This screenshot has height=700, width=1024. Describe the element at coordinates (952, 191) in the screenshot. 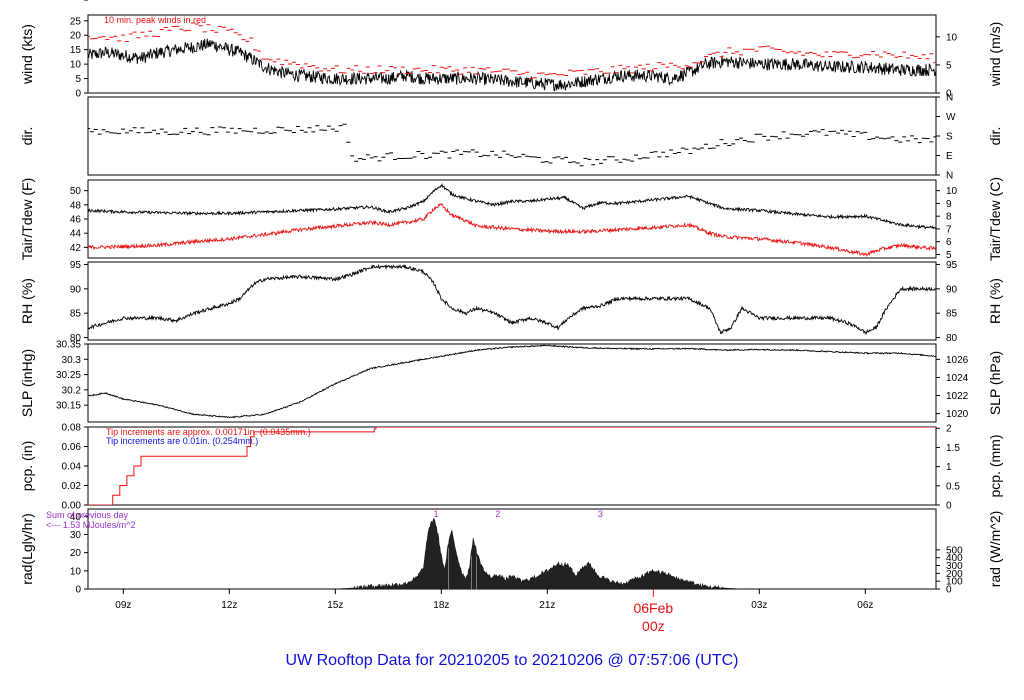

I see `temp-ytick-label-right: 10` at that location.